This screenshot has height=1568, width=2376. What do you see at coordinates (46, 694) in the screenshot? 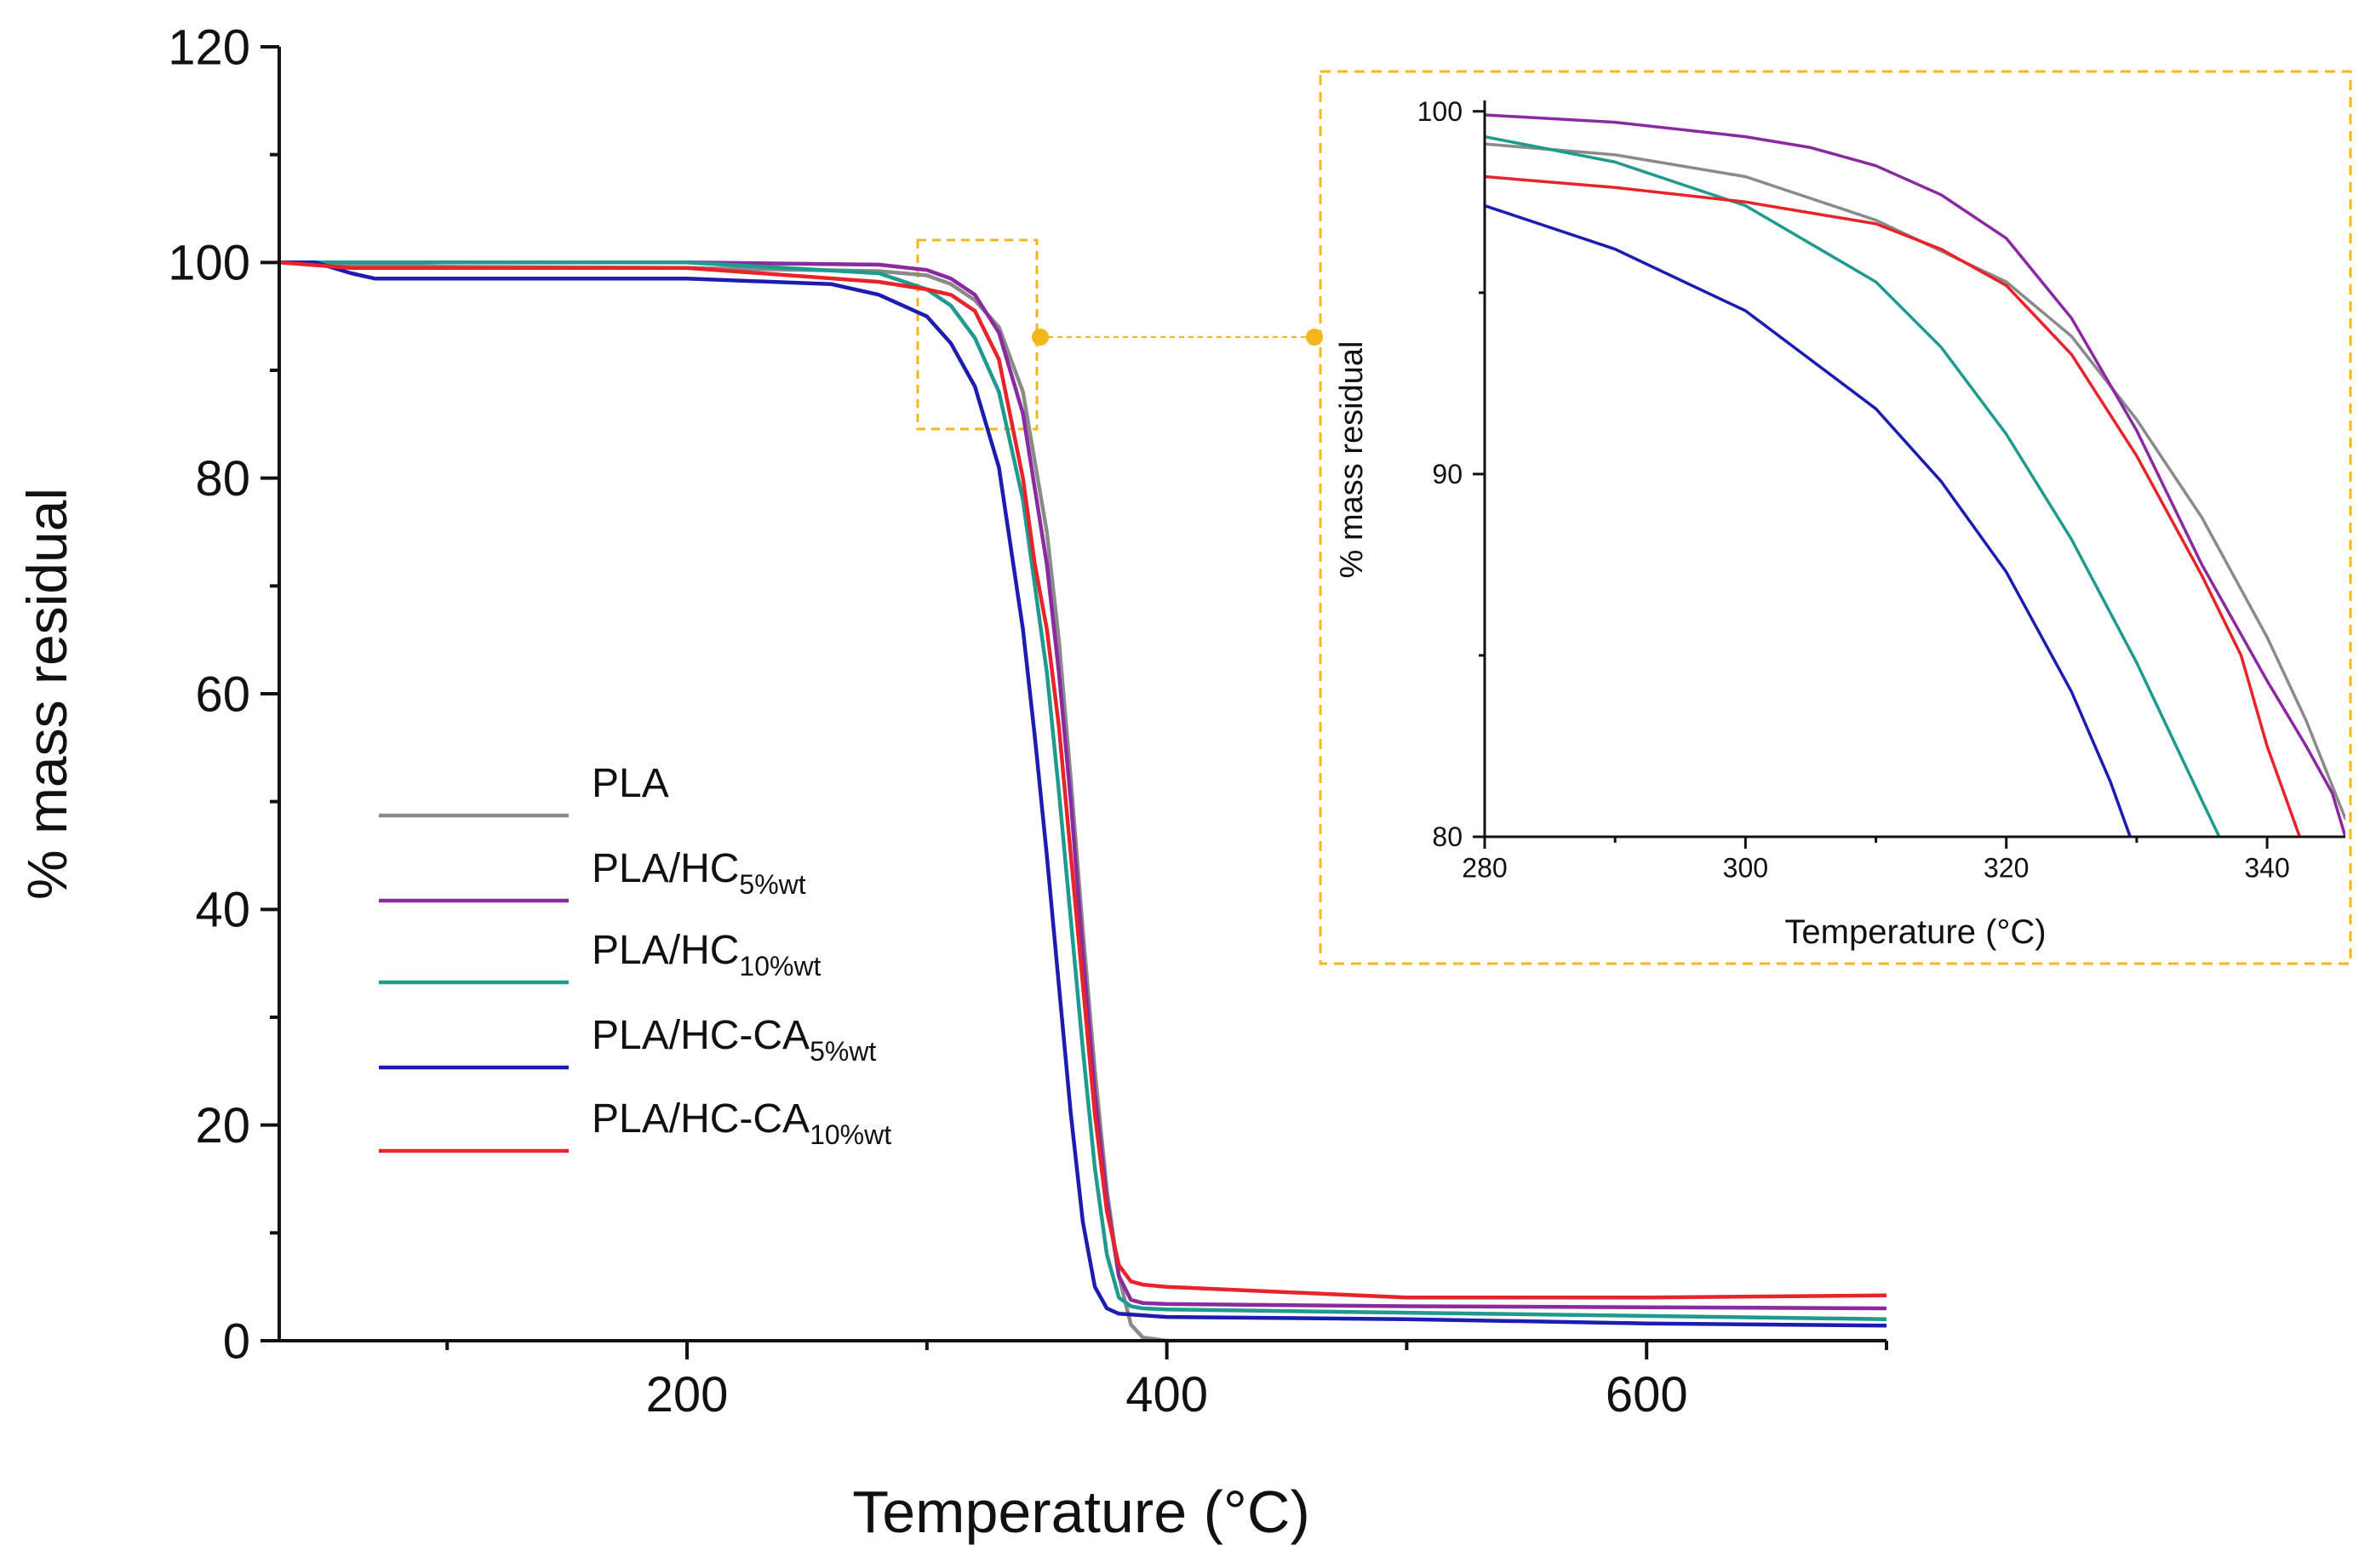
I see `main-y-axis-label: % mass residual` at bounding box center [46, 694].